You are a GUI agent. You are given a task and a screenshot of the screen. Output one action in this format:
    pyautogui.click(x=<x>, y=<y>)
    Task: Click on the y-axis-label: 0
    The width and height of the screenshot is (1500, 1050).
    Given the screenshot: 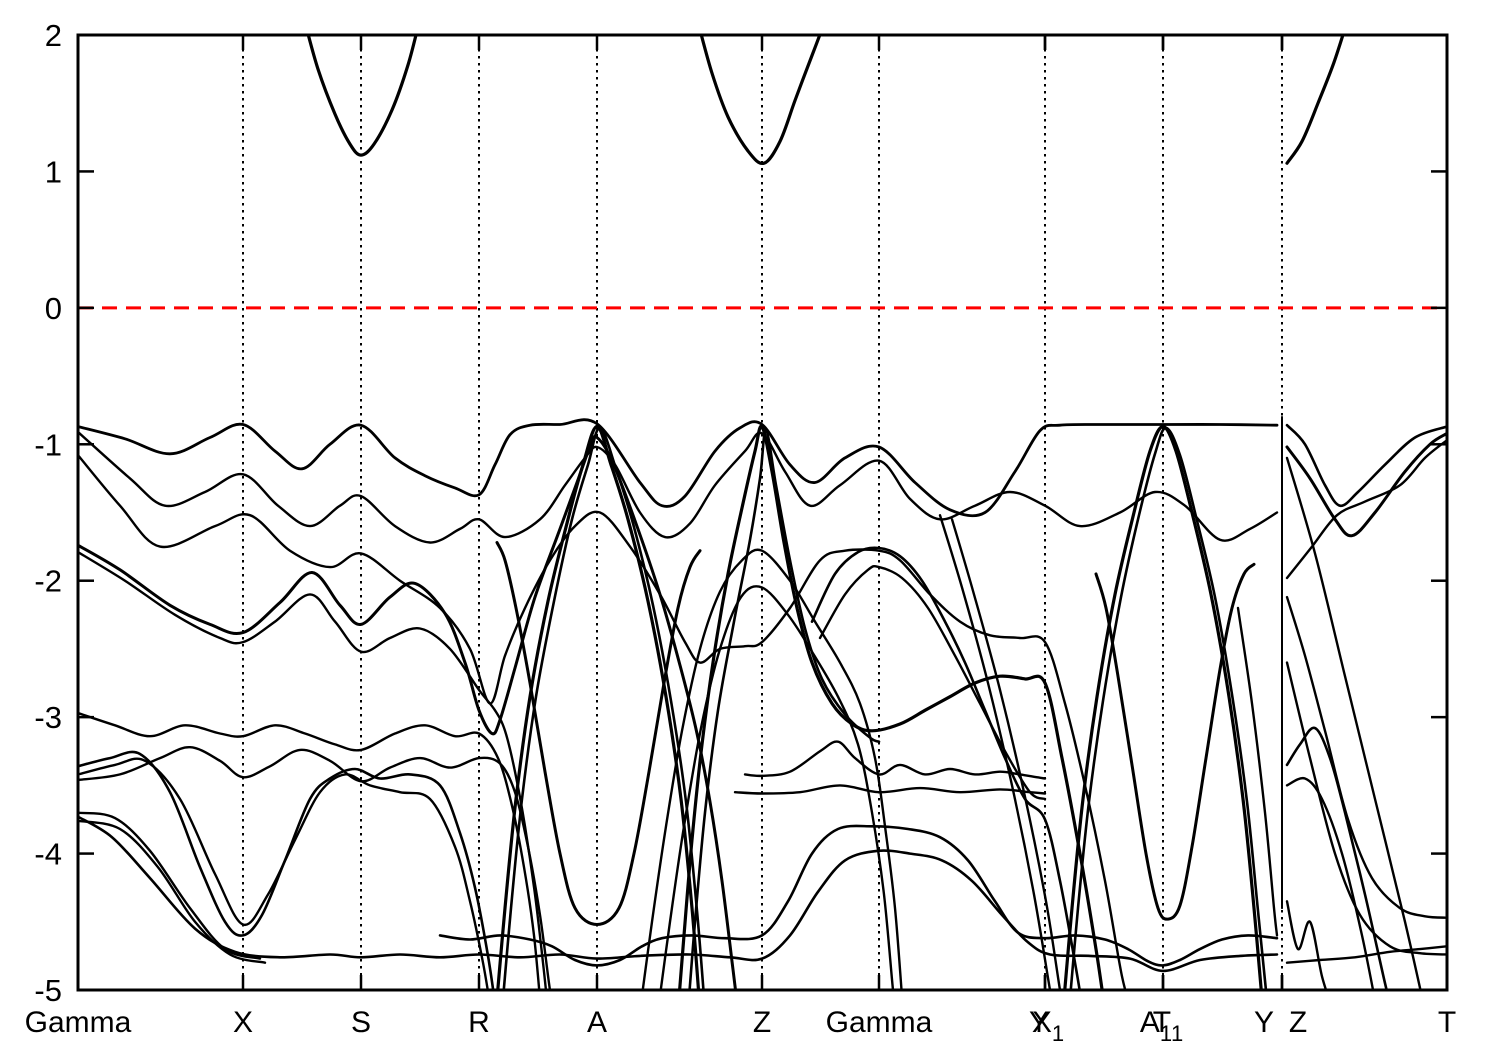 What is the action you would take?
    pyautogui.click(x=53, y=308)
    